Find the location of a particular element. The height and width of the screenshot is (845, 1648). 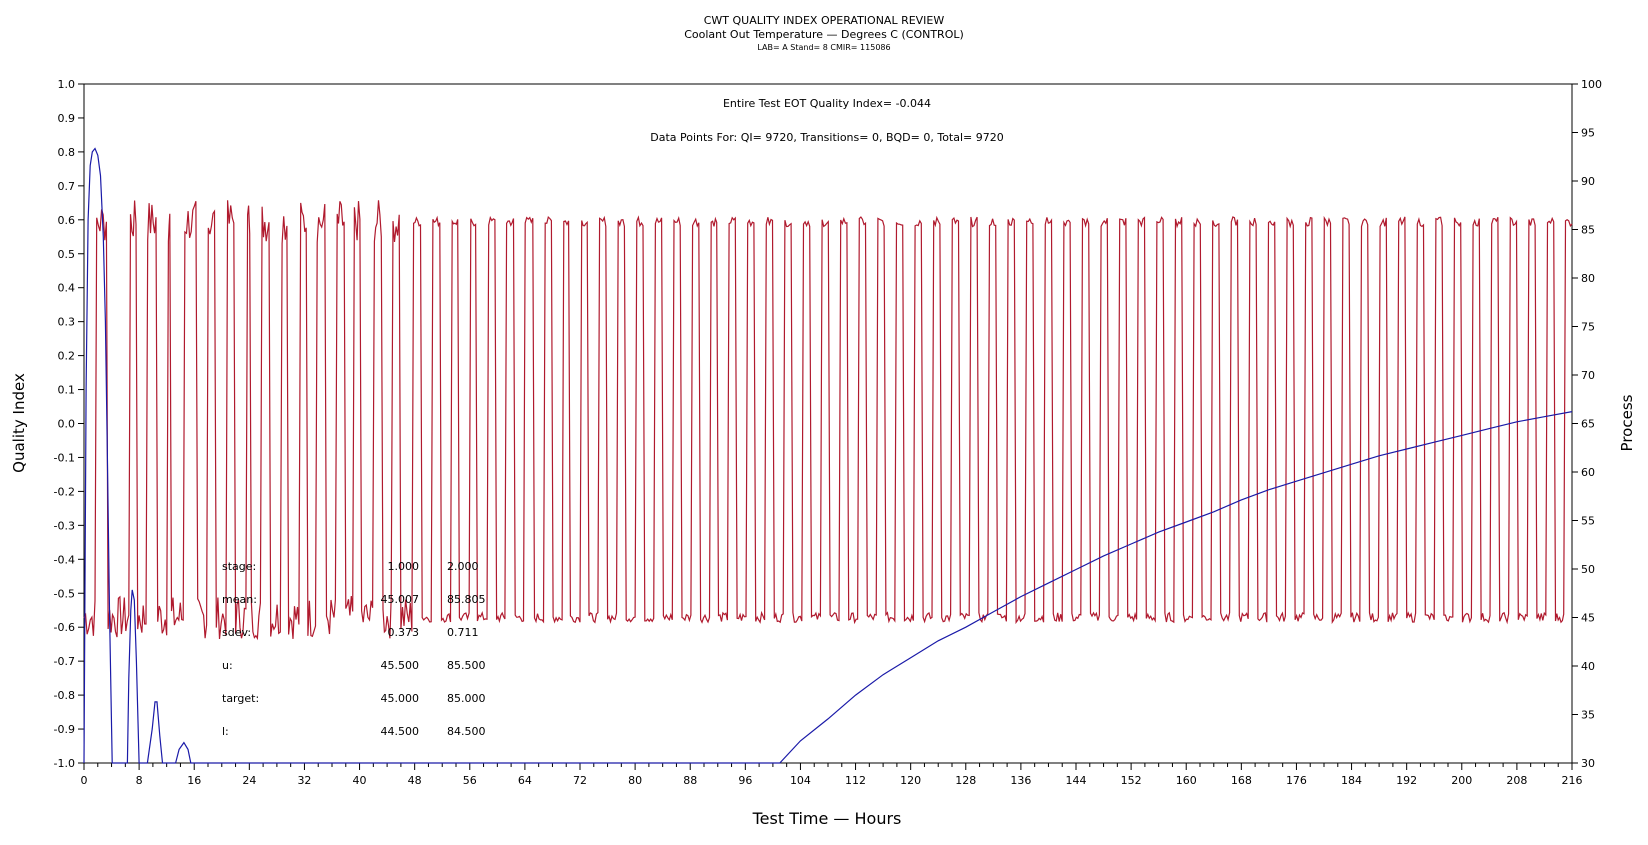

y-left-tick-label: 0.4 is located at coordinates (67, 288).